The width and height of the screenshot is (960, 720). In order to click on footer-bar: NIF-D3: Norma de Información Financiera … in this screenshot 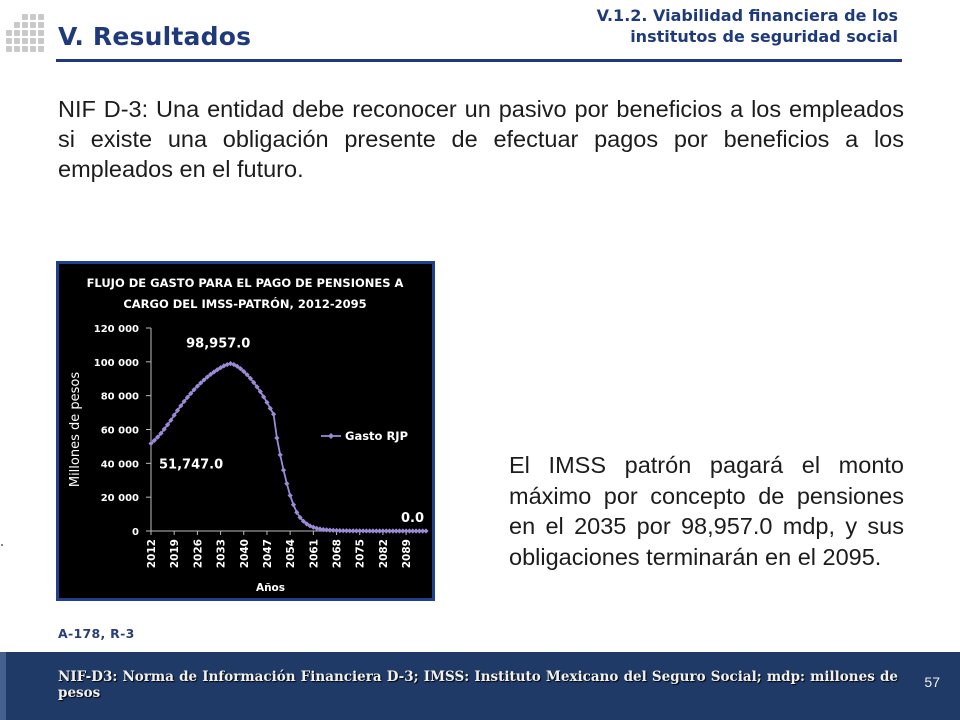, I will do `click(480, 686)`.